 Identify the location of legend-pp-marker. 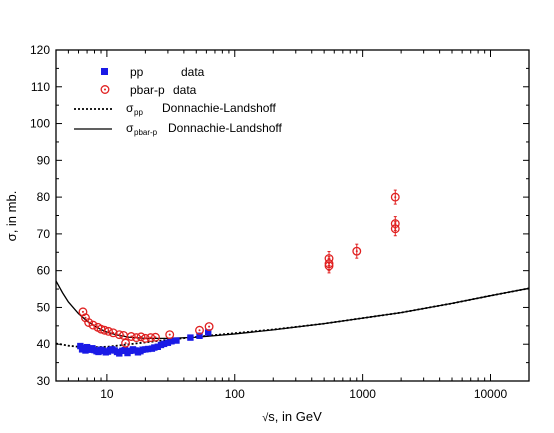
(104, 71).